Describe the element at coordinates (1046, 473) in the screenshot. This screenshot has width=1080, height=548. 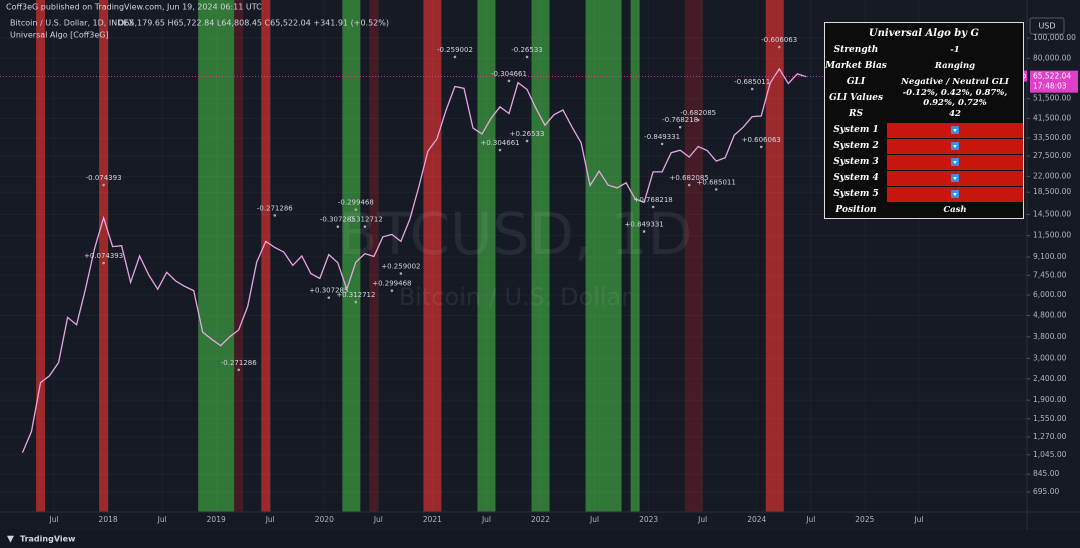
I see `y-tick-label: 845.00` at that location.